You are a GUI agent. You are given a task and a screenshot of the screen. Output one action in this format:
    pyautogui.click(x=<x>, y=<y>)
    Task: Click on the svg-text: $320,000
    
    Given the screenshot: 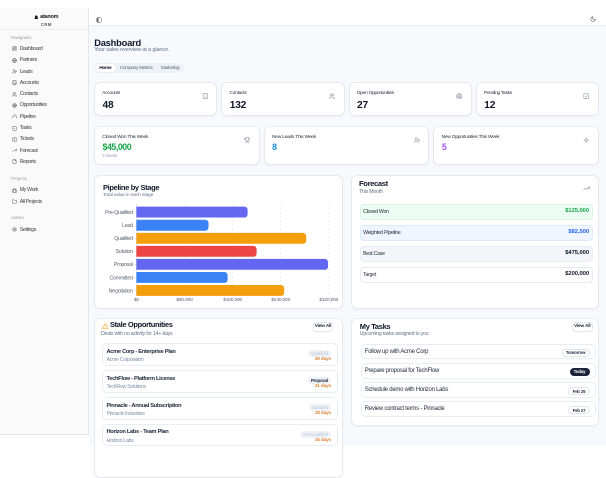 What is the action you would take?
    pyautogui.click(x=328, y=299)
    